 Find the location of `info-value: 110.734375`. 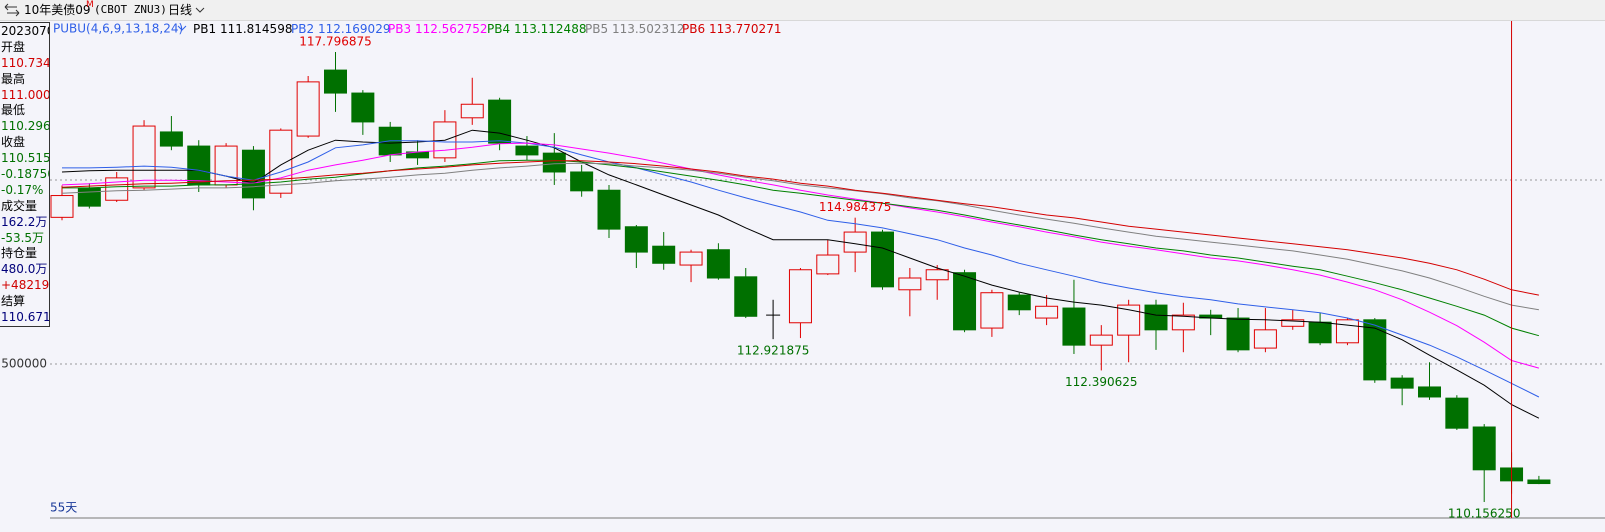

info-value: 110.734375 is located at coordinates (25, 62).